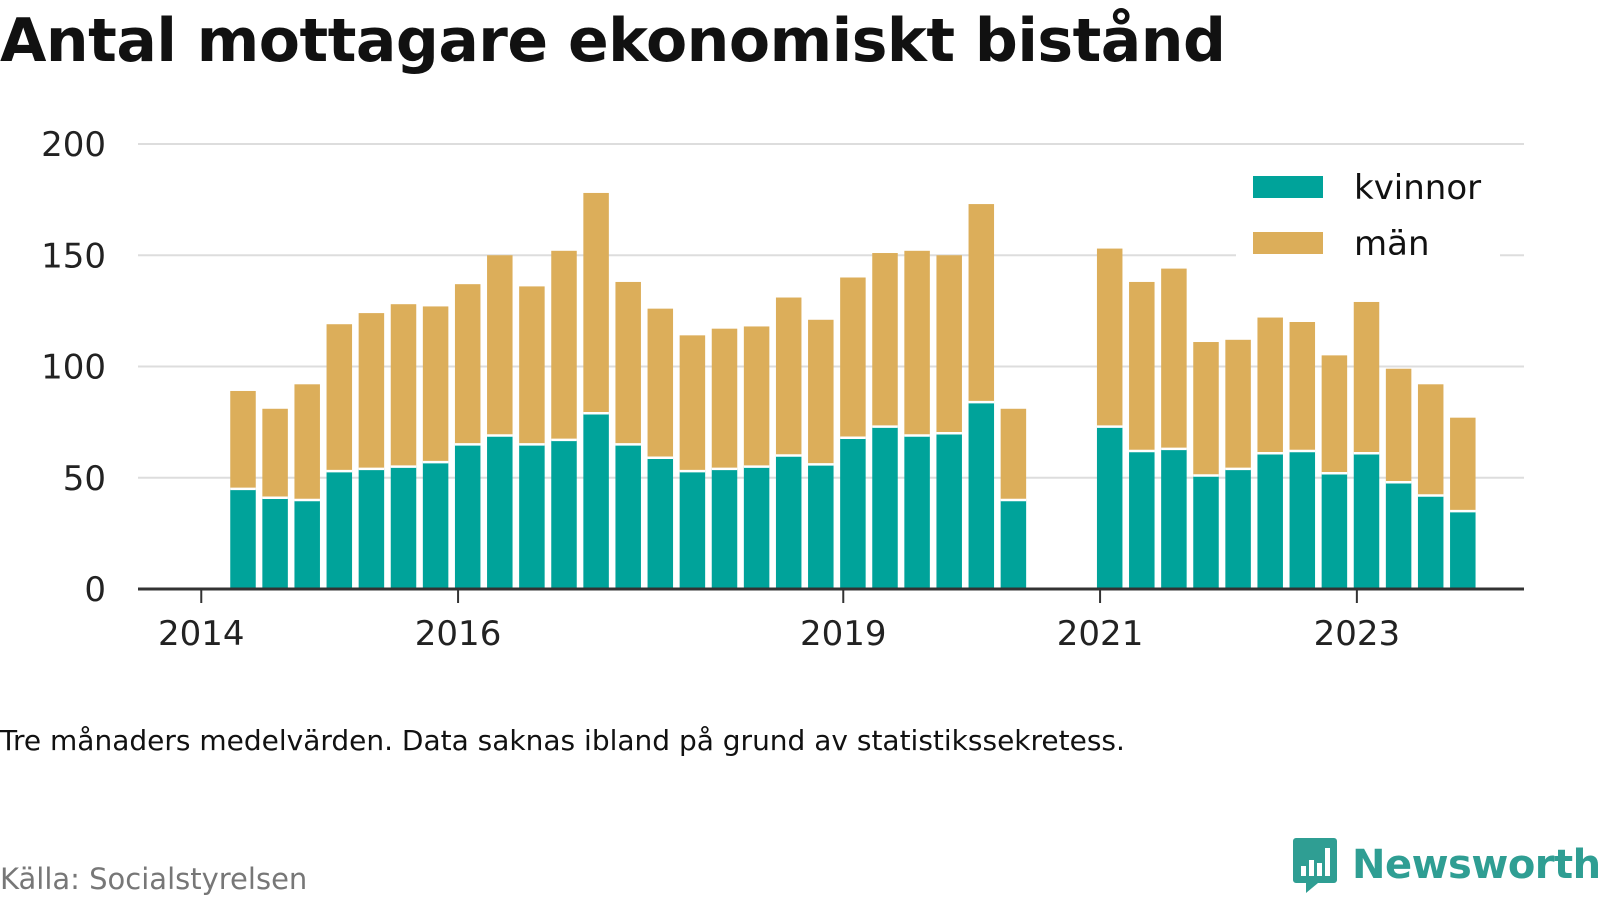 This screenshot has height=900, width=1600. I want to click on y-tick-label: 200, so click(73, 145).